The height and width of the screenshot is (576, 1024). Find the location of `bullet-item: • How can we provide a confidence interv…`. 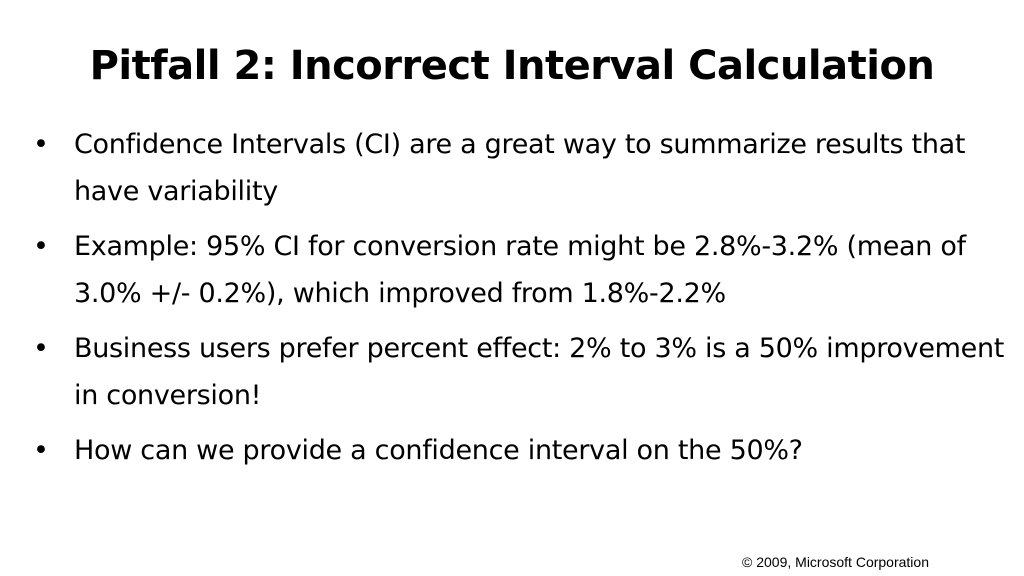

bullet-item: • How can we provide a confidence interv… is located at coordinates (525, 450).